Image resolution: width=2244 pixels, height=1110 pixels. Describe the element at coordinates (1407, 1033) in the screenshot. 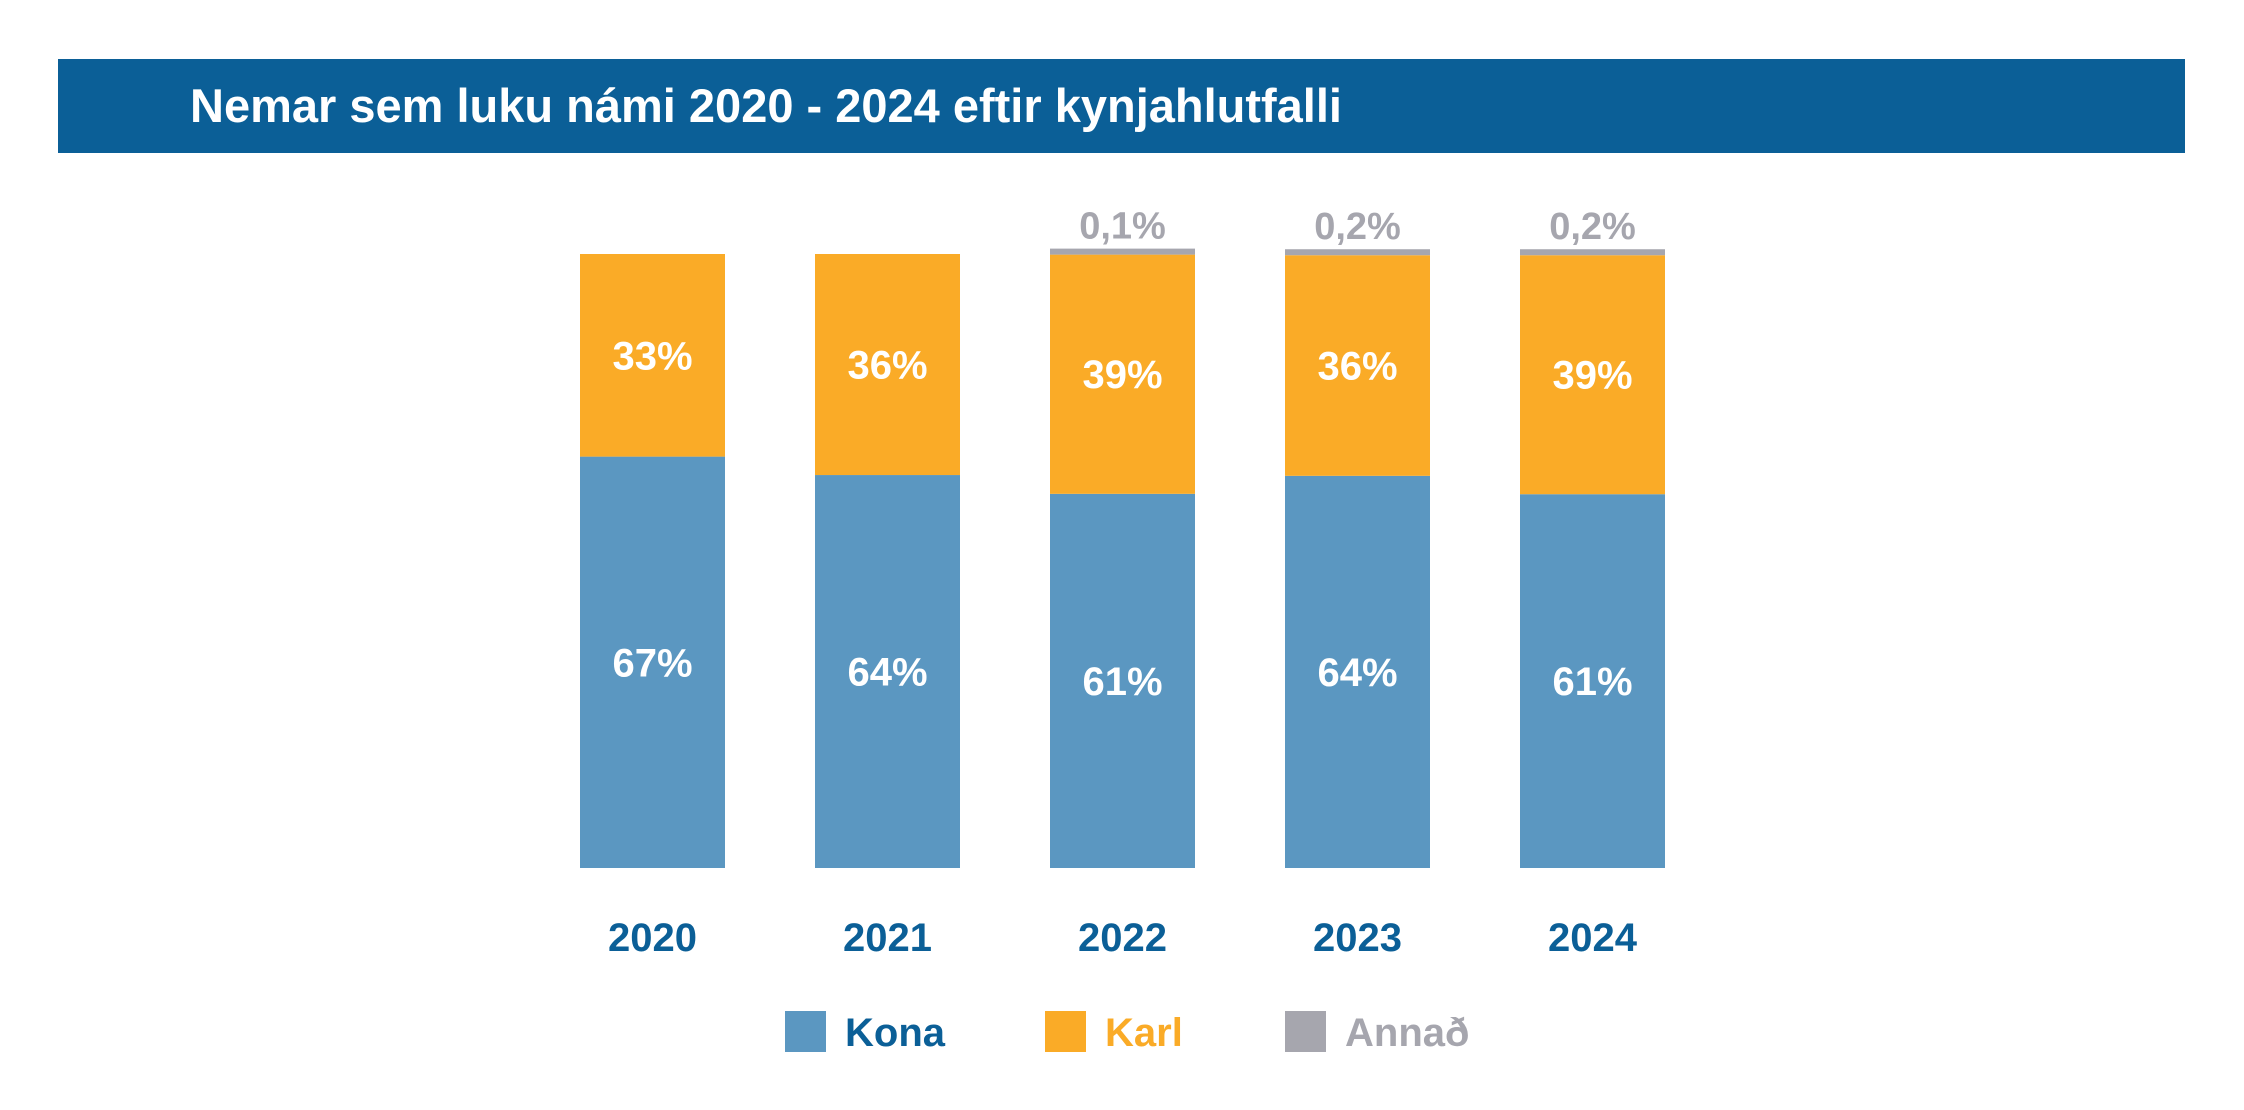

I see `legend-label-anna: Annað` at that location.